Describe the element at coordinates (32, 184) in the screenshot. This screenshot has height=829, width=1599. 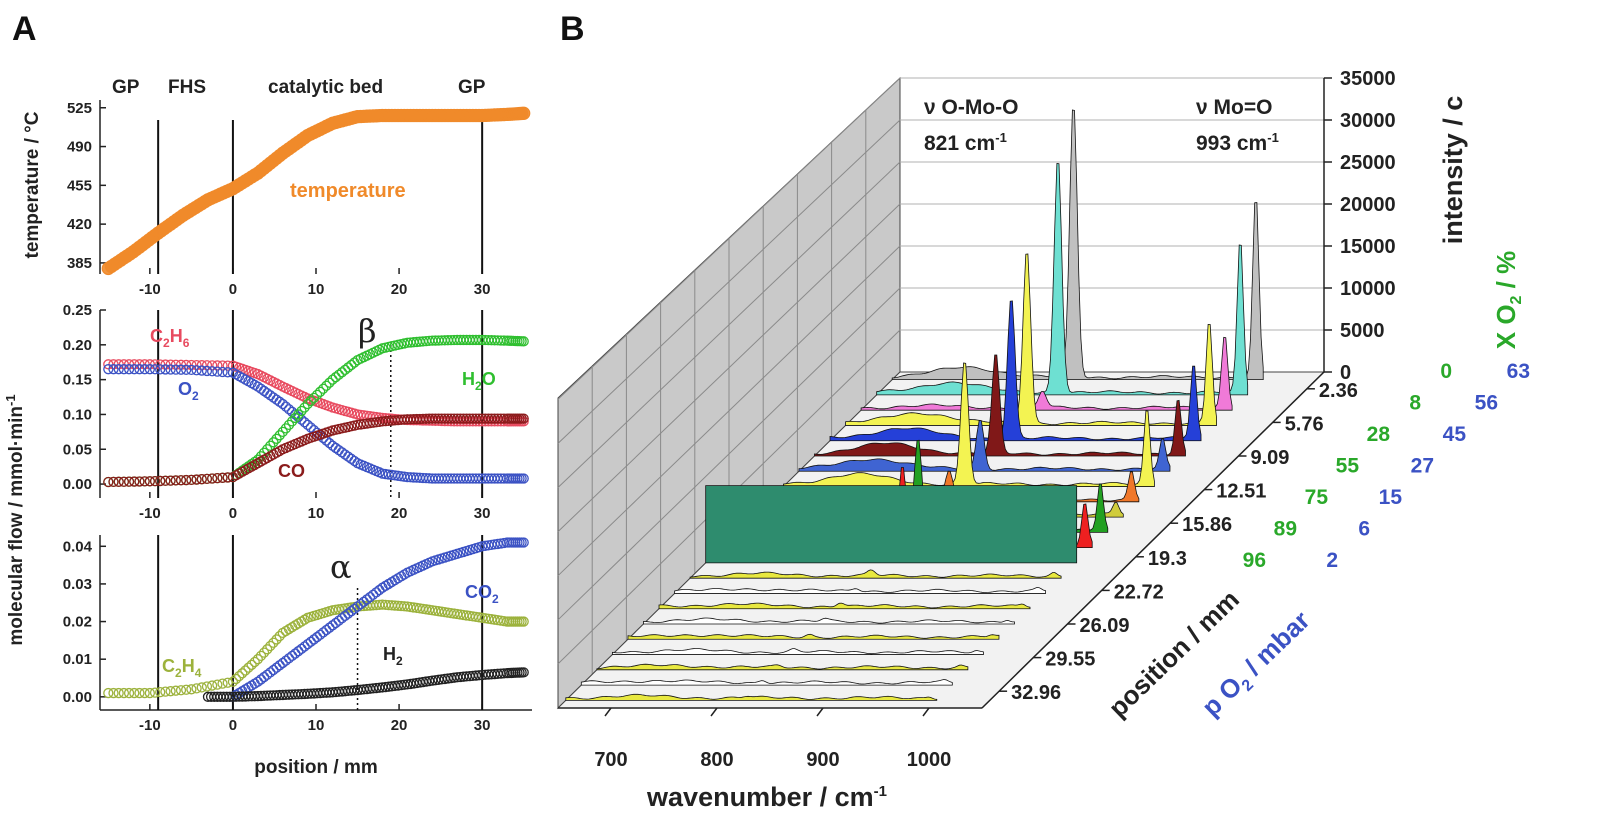
I see `temperature-y-label: temperature / °C` at that location.